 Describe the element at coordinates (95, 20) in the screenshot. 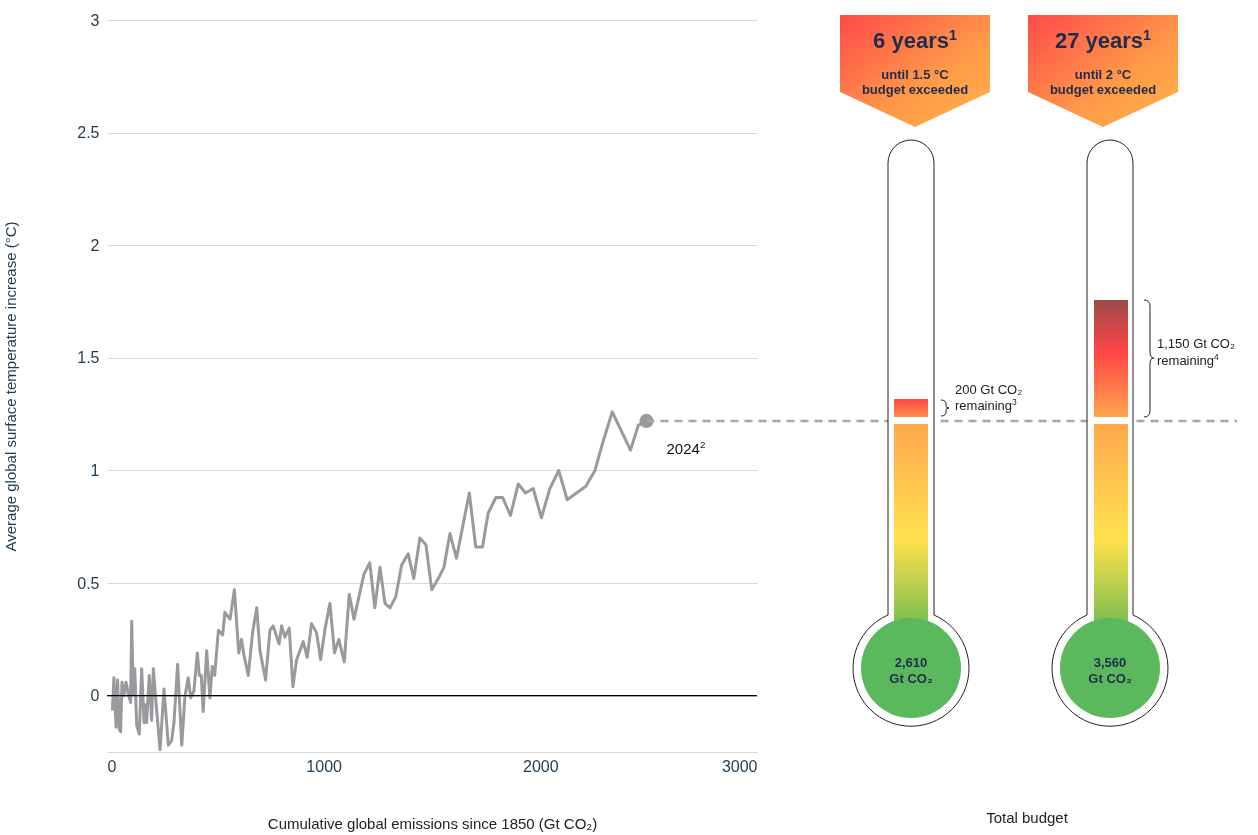

I see `y-tick-label: 3` at that location.